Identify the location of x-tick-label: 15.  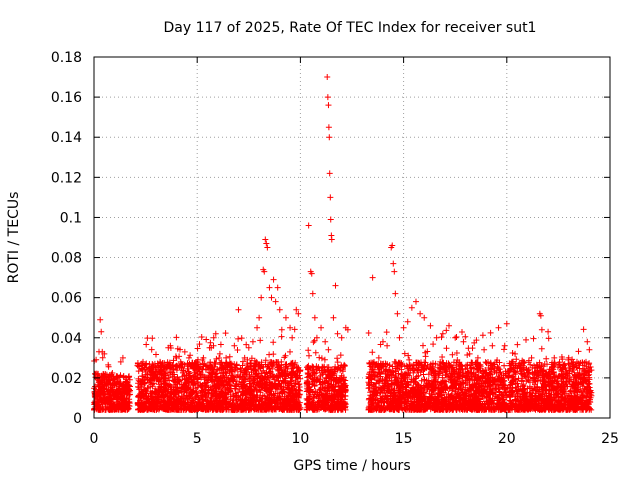
(404, 439).